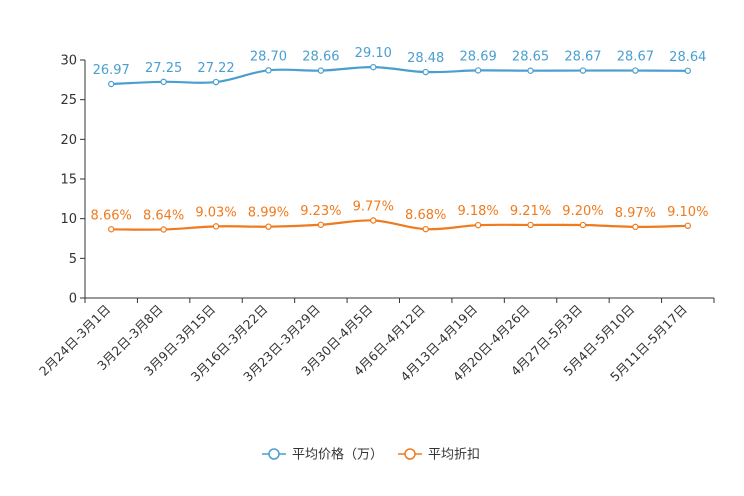 This screenshot has height=496, width=744. What do you see at coordinates (530, 211) in the screenshot?
I see `data-label: 9.21%` at bounding box center [530, 211].